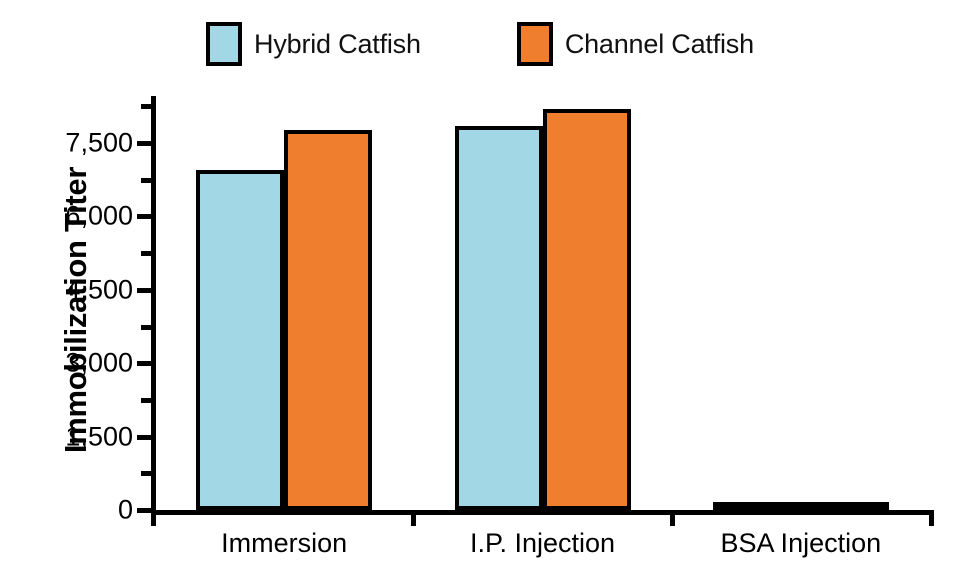  I want to click on y-axis-line, so click(153, 303).